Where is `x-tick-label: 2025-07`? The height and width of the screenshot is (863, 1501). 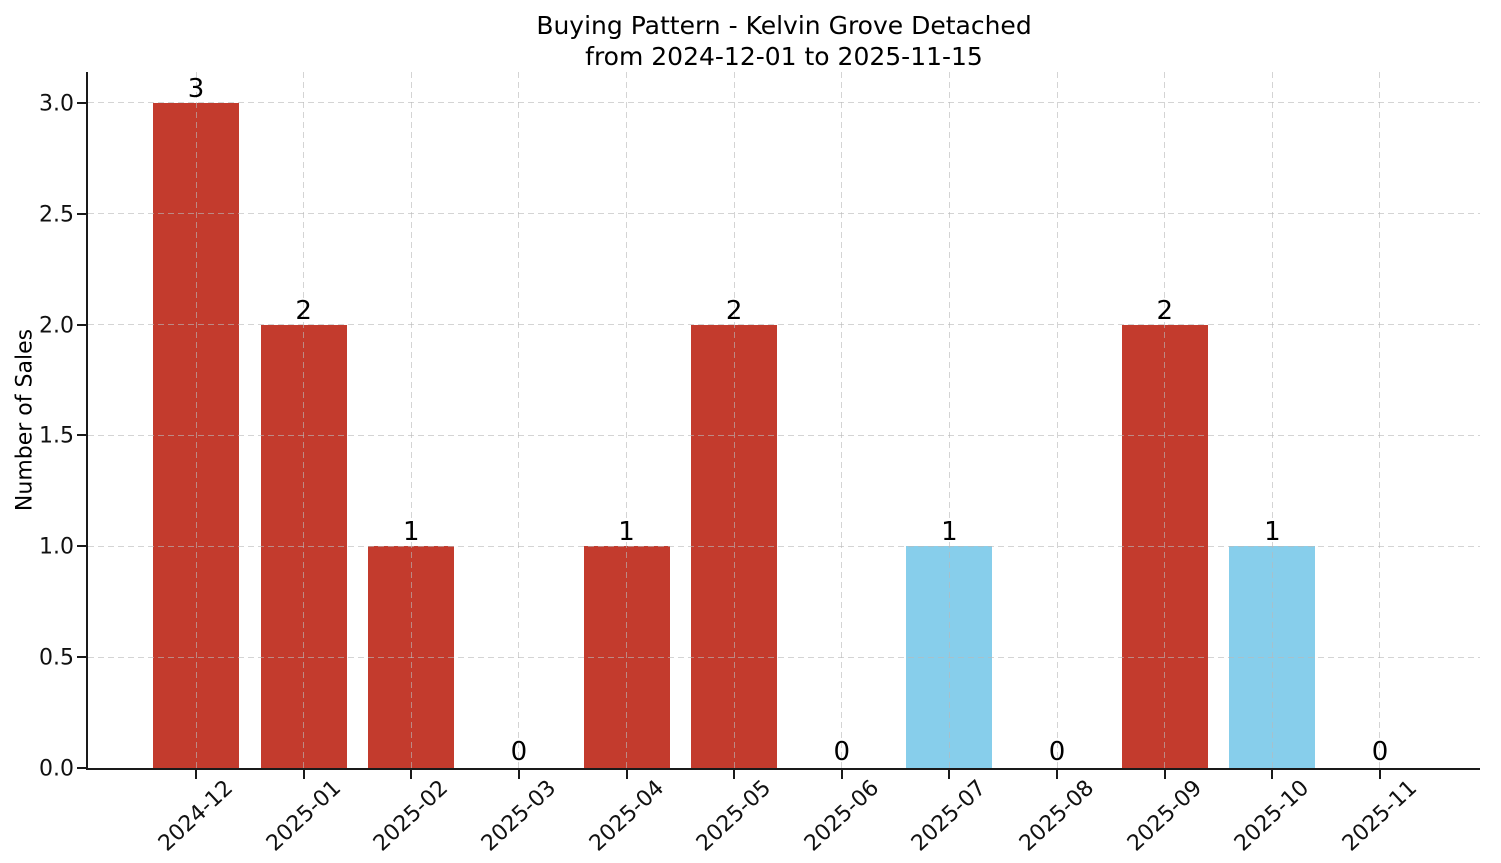
x-tick-label: 2025-07 is located at coordinates (949, 816).